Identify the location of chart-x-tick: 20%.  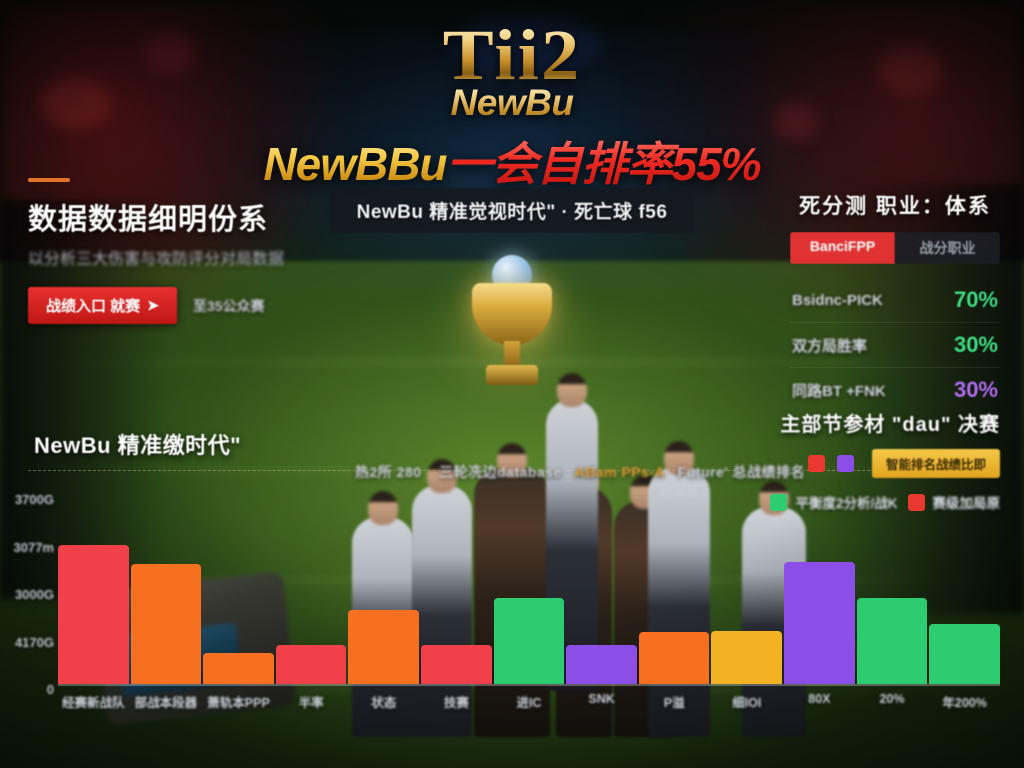
(892, 699).